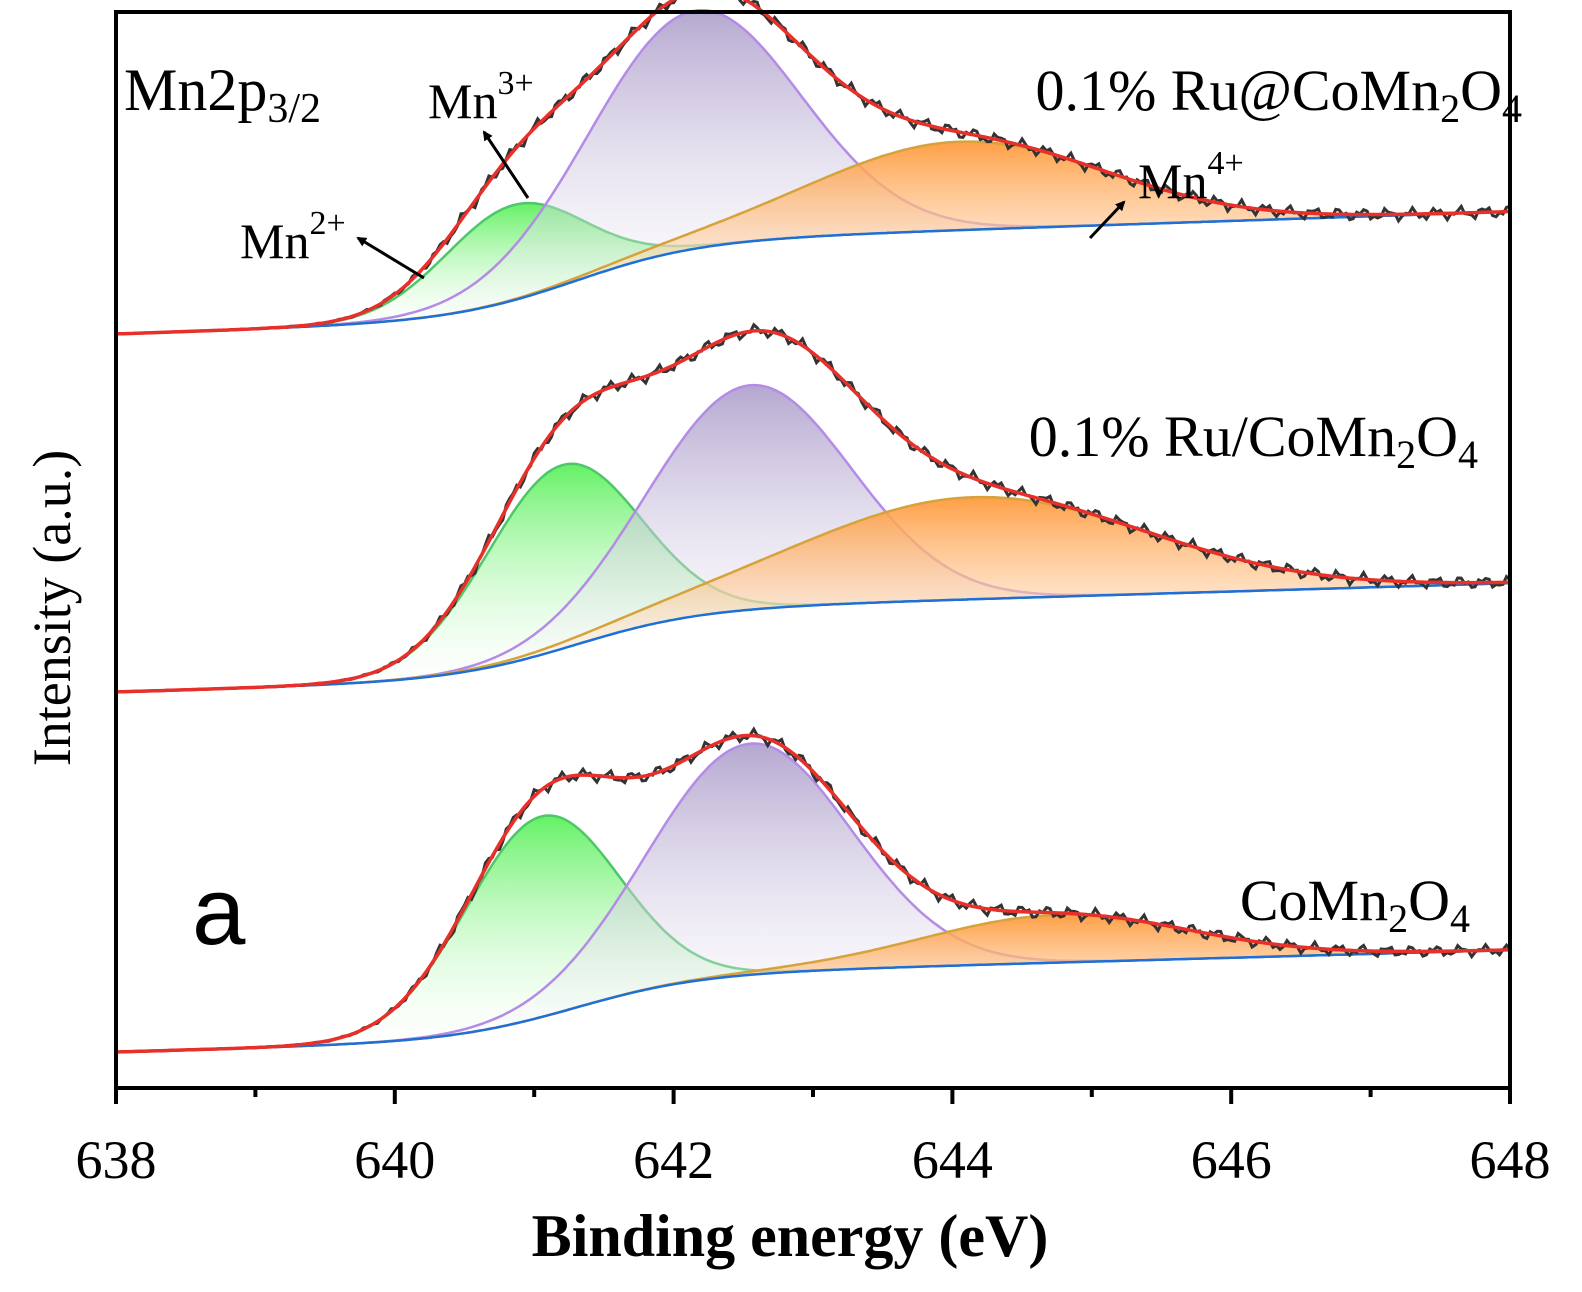 The width and height of the screenshot is (1582, 1292). I want to click on mn2-peak-label: Mn2+, so click(293, 237).